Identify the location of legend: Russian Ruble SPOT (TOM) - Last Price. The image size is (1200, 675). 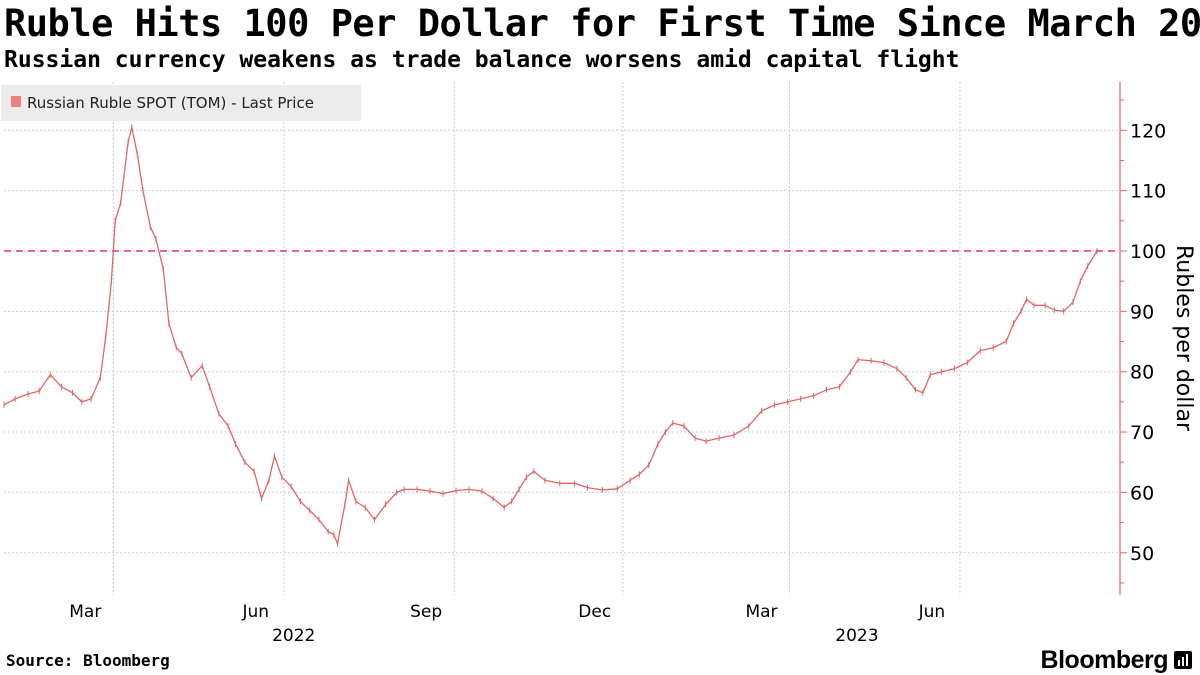
(181, 103).